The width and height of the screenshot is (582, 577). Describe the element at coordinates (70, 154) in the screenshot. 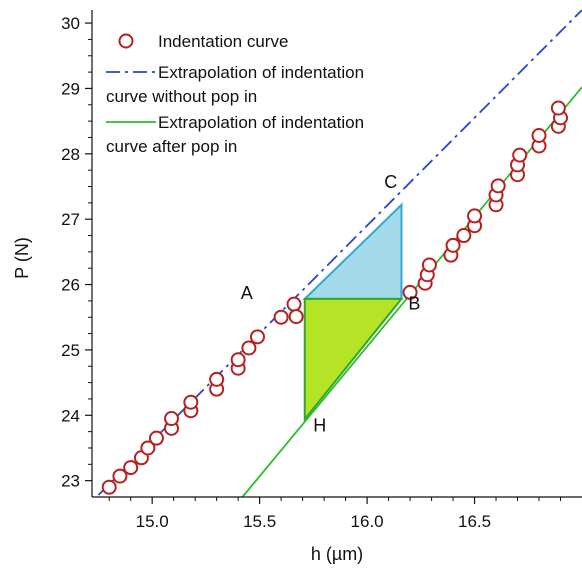

I see `y-tick-label: 28` at that location.